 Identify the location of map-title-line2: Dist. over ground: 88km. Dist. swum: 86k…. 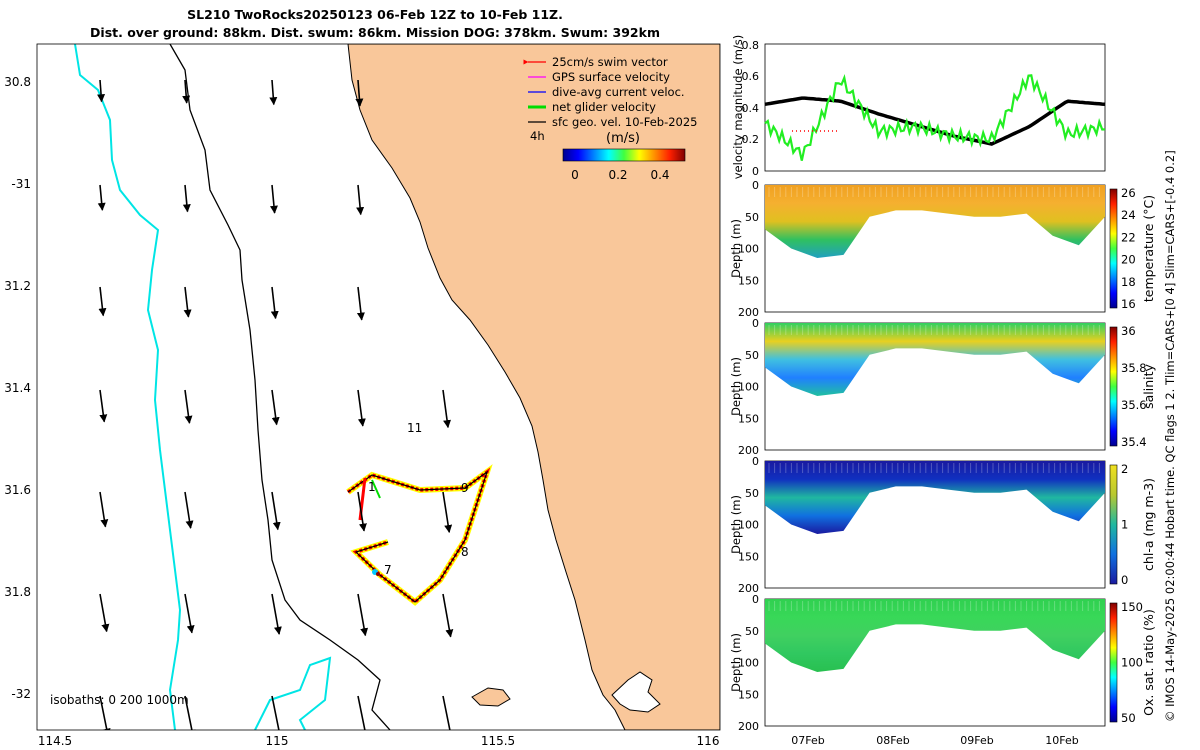
(375, 32).